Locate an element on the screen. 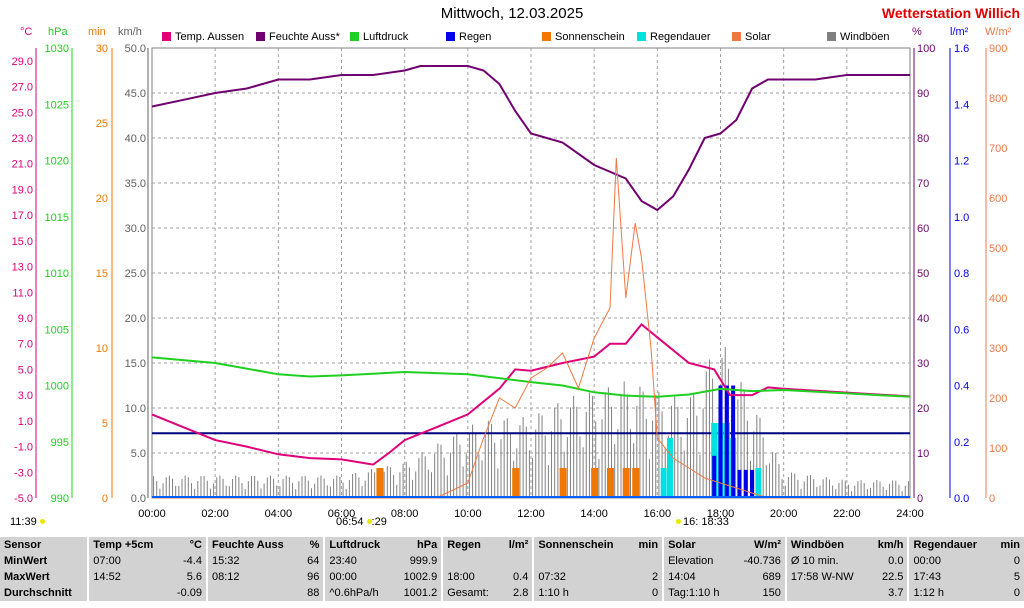  table-cell: Tag:1:10 h is located at coordinates (697, 593).